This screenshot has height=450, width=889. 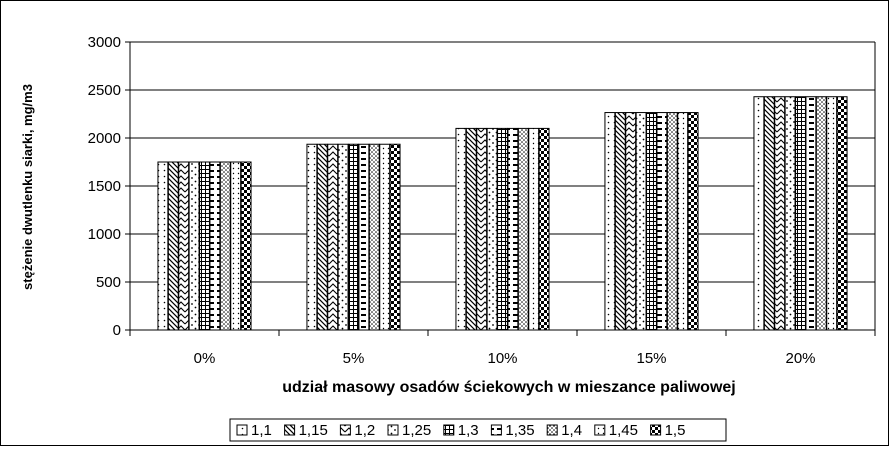 I want to click on legend-item: 1,45, so click(x=616, y=430).